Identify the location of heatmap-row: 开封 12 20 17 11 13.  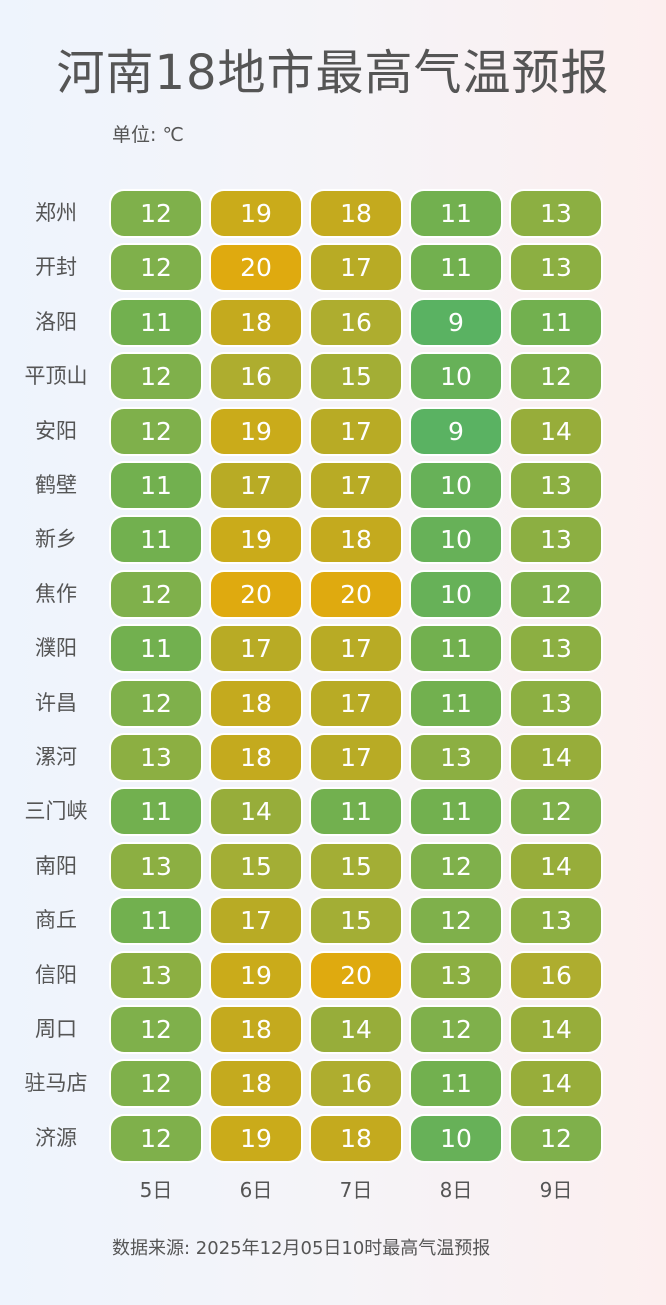
(333, 268).